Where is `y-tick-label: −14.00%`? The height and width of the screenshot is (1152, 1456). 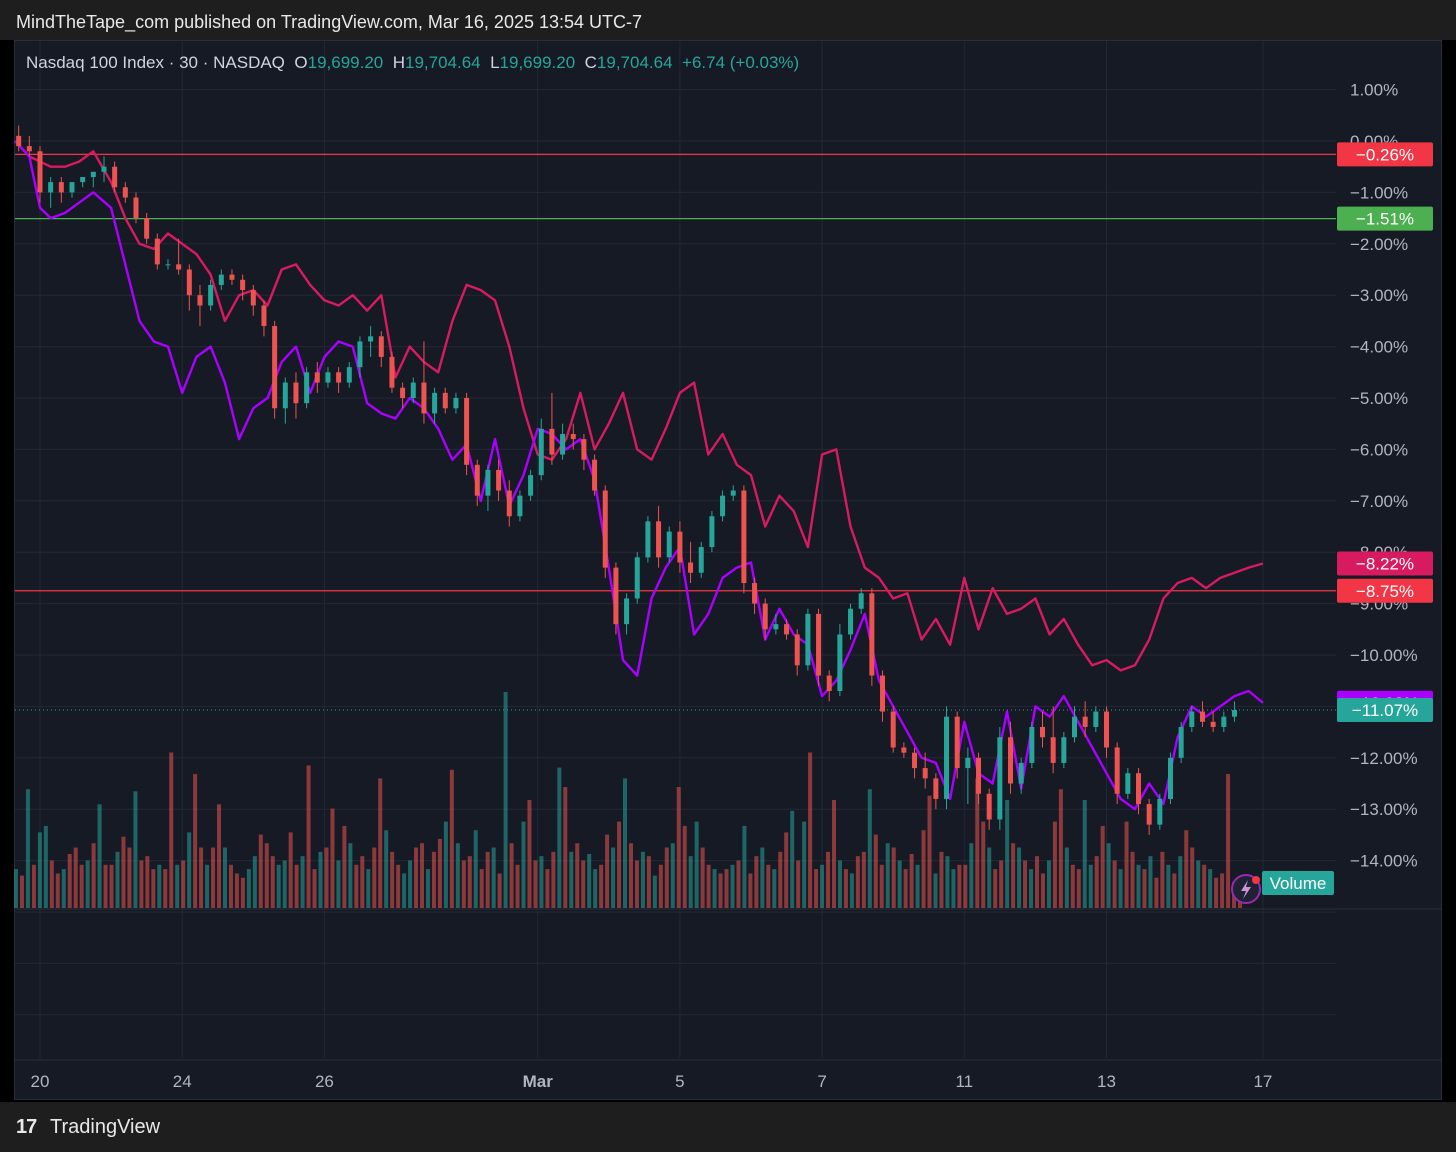 y-tick-label: −14.00% is located at coordinates (1384, 861).